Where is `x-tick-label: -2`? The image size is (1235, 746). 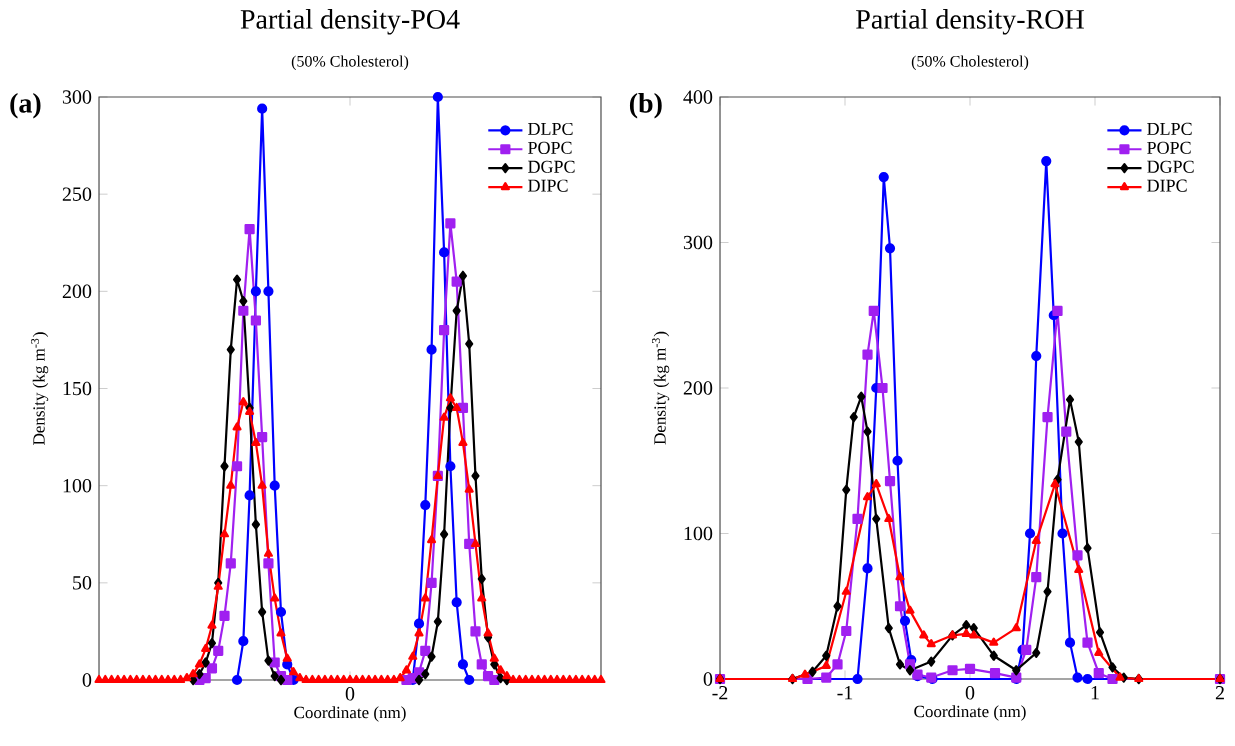 x-tick-label: -2 is located at coordinates (720, 693).